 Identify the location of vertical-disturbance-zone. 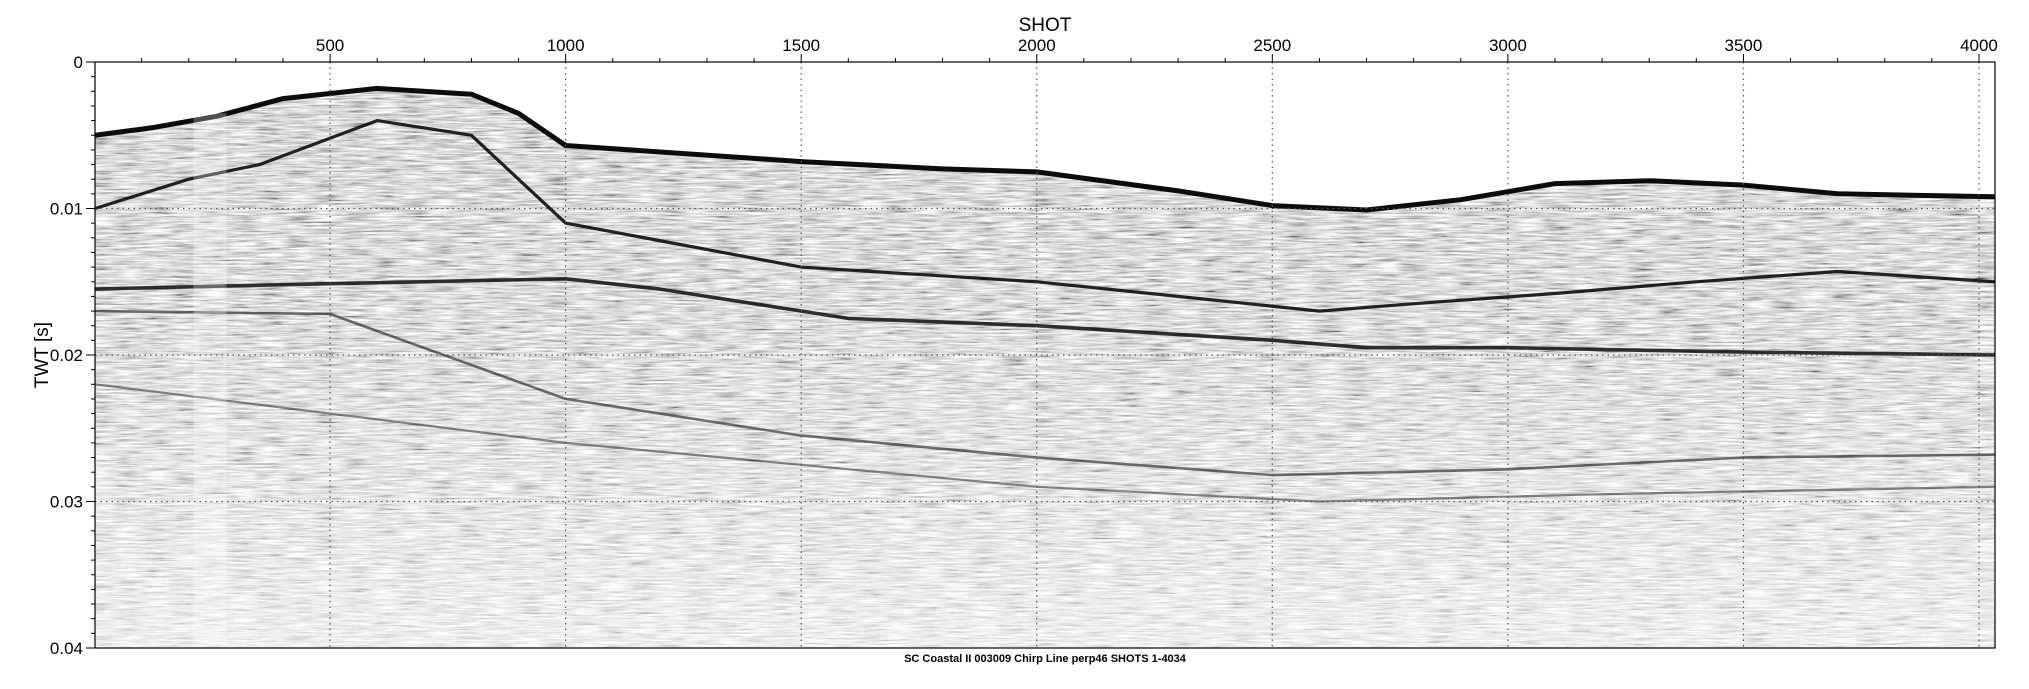
(210, 380).